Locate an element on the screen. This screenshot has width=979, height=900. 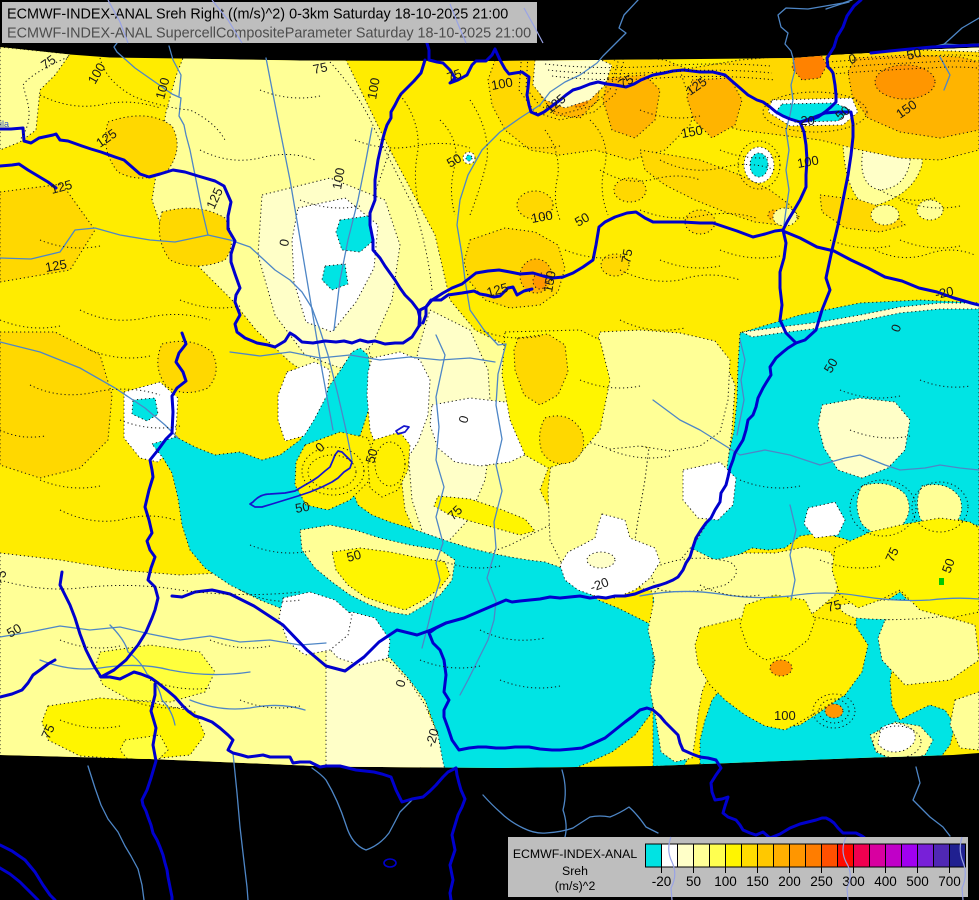
svg-text: 700 is located at coordinates (949, 881).